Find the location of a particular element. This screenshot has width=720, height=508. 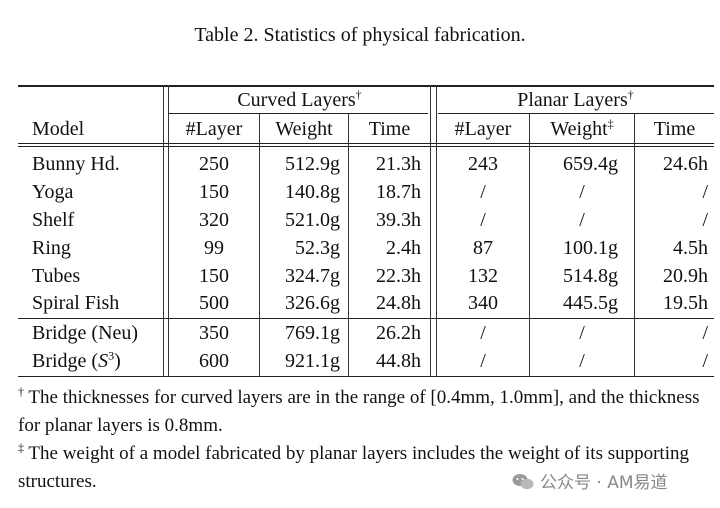

curved-time-cell: 2.4h is located at coordinates (403, 248).